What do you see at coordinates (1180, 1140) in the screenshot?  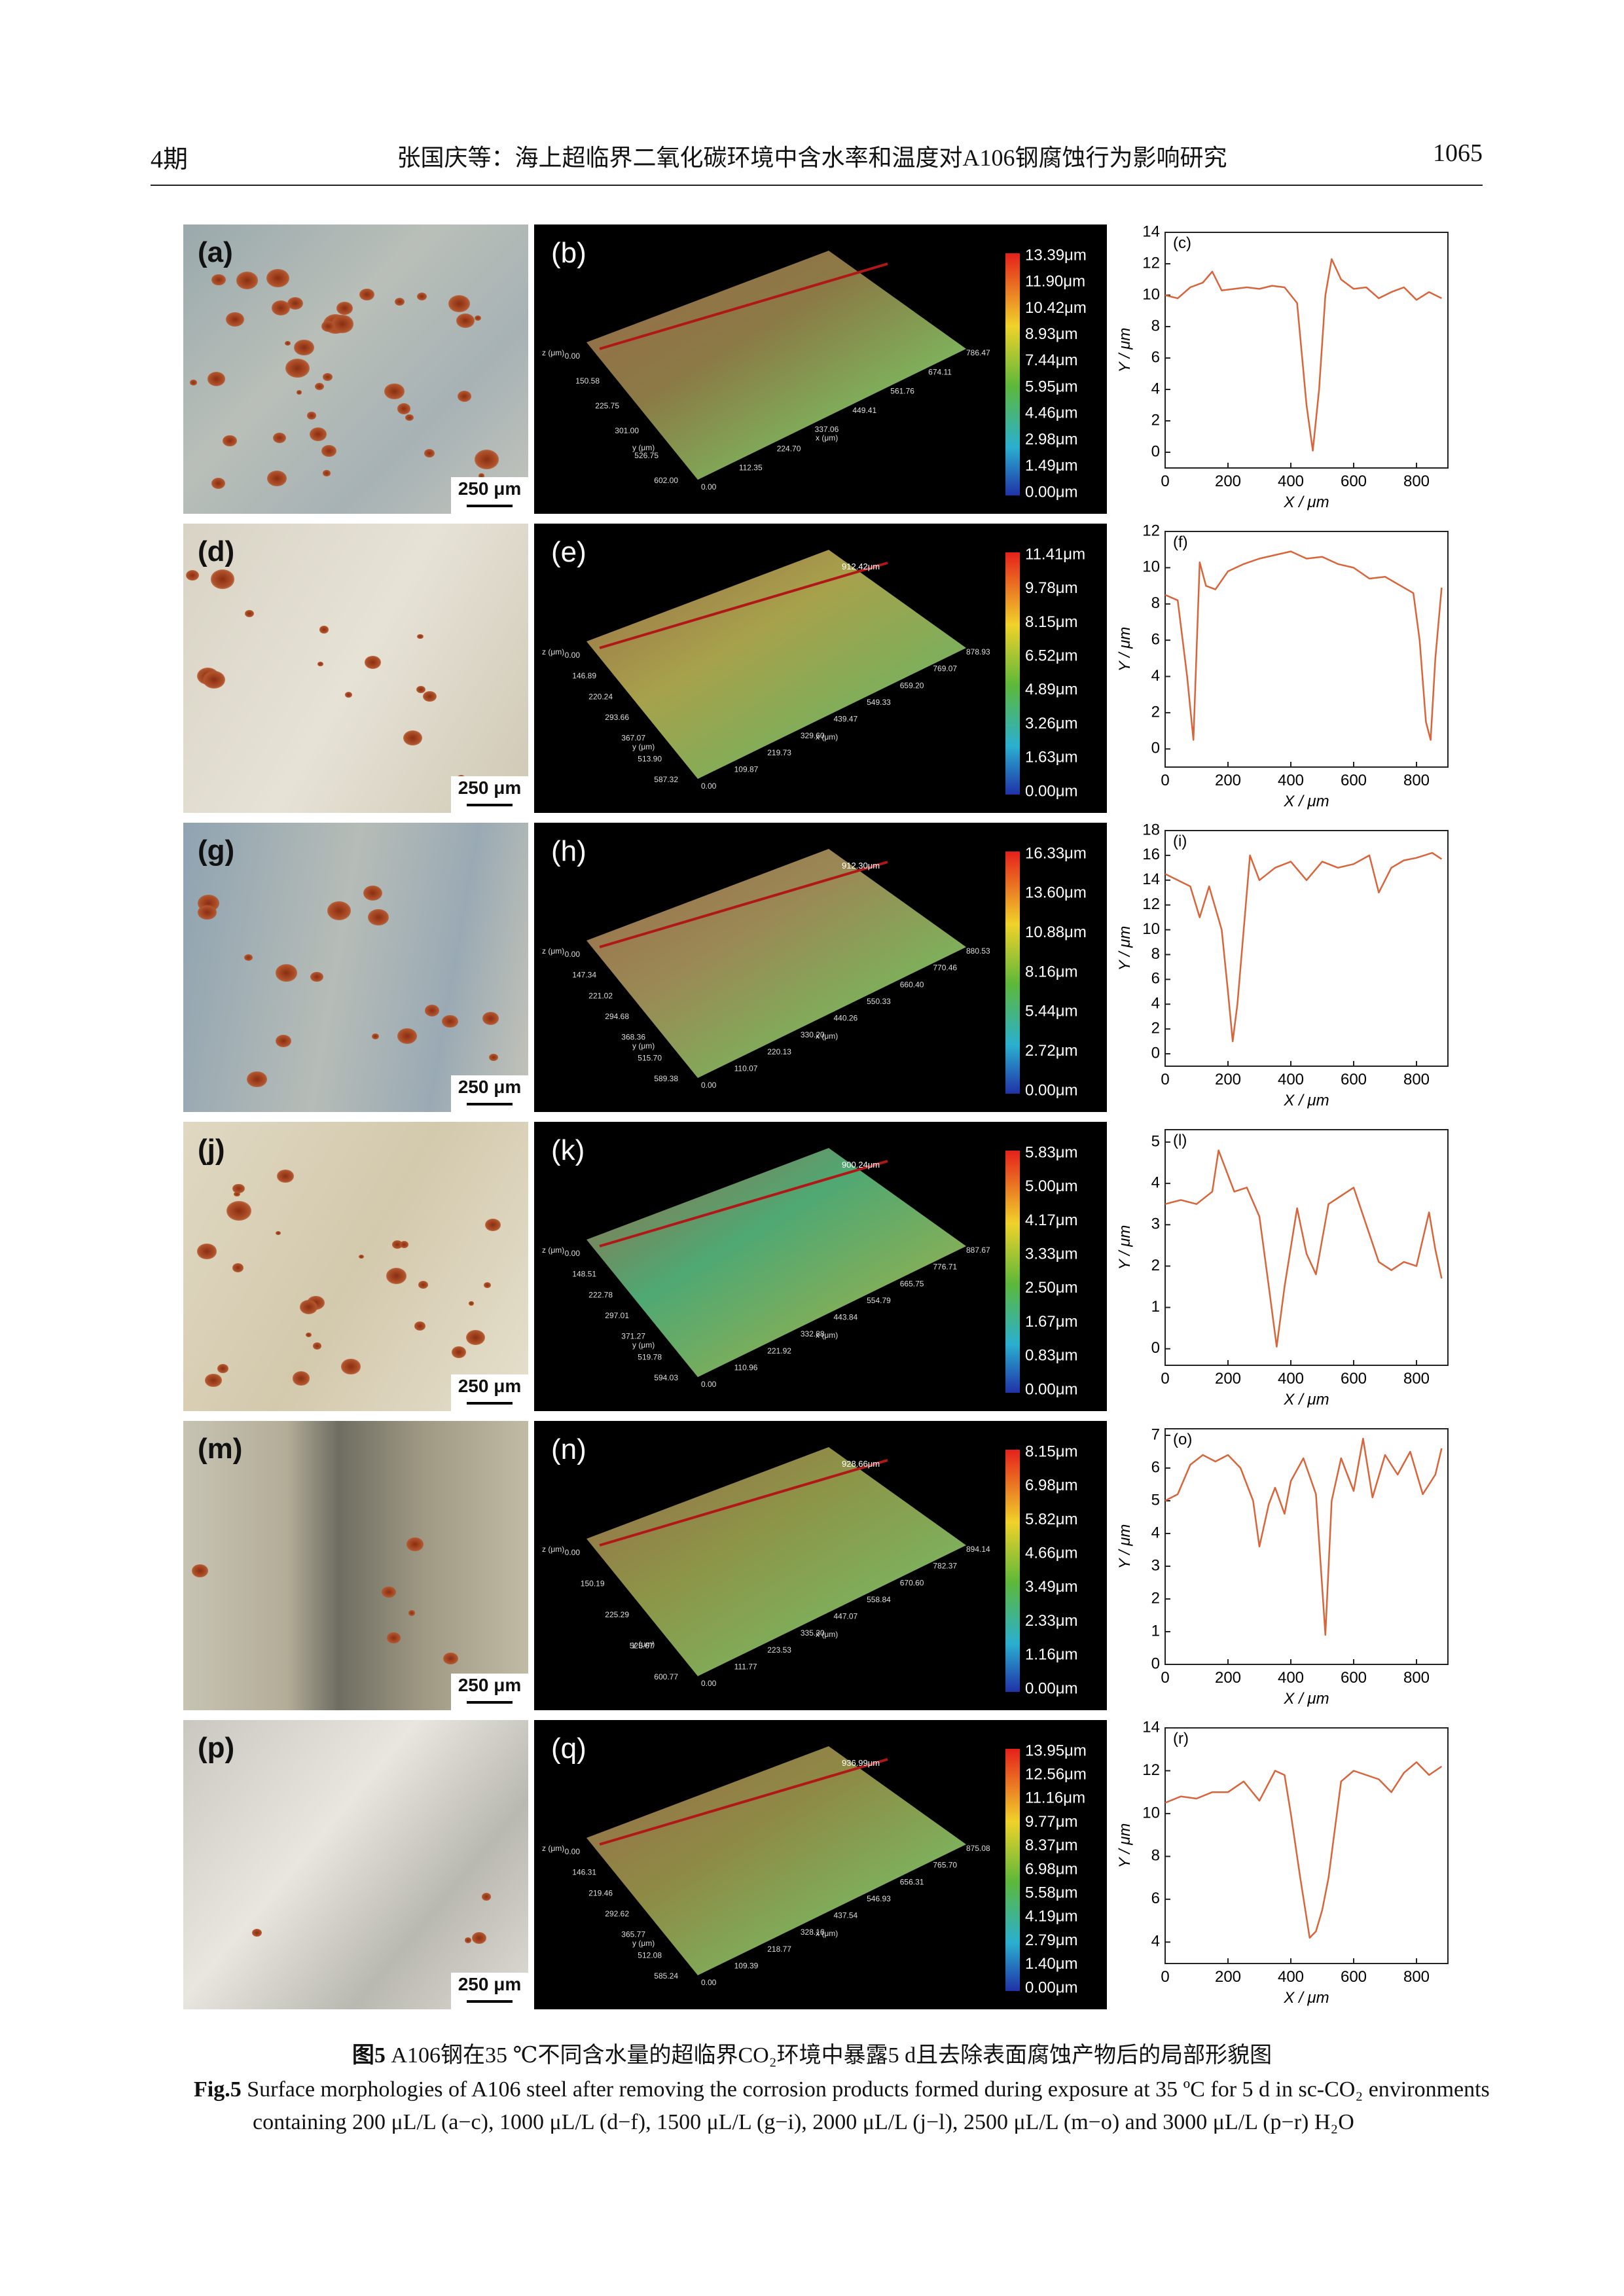 I see `panel-label: (l)` at bounding box center [1180, 1140].